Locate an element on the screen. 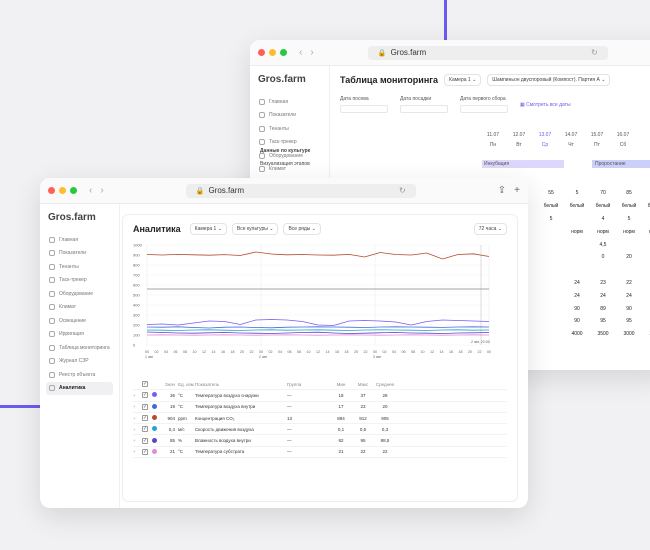 This screenshot has width=650, height=550. date-cell: 15.07 is located at coordinates (597, 135).